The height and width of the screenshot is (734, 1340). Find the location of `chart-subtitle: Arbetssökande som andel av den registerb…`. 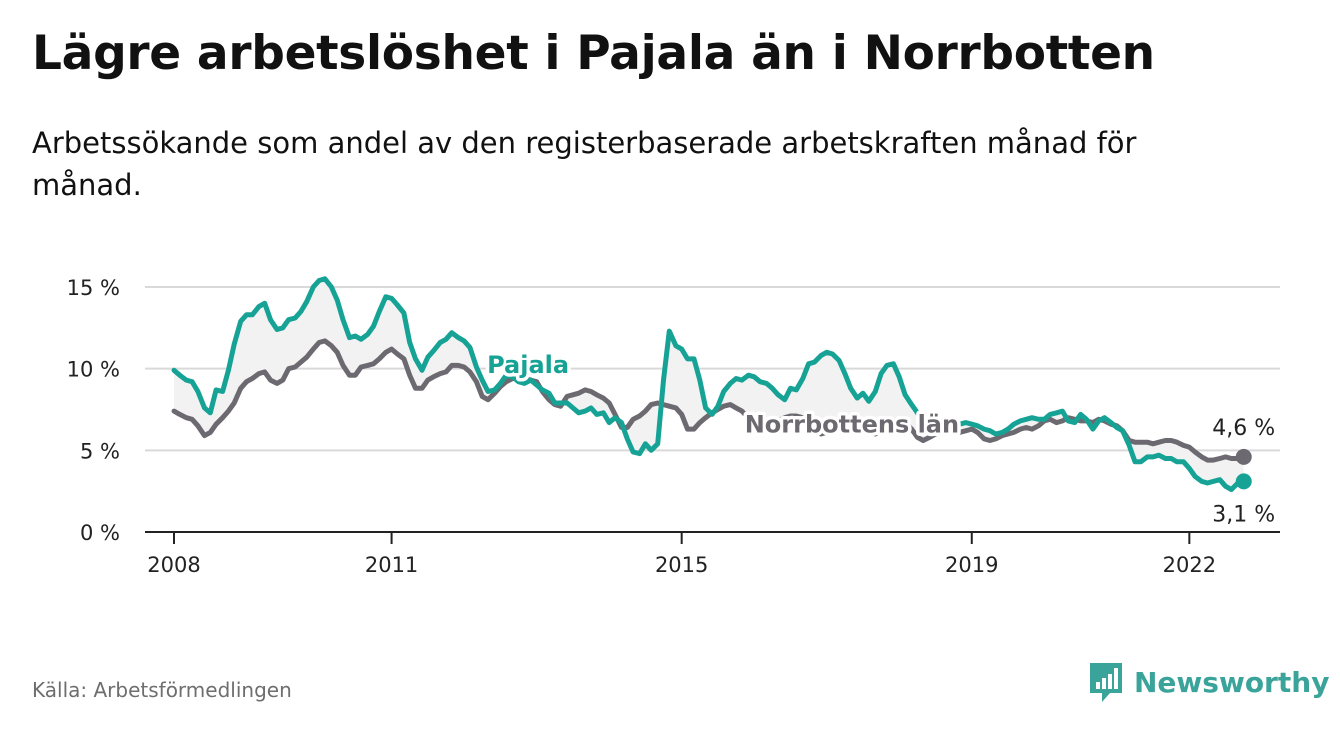

chart-subtitle: Arbetssökande som andel av den registerb… is located at coordinates (584, 164).